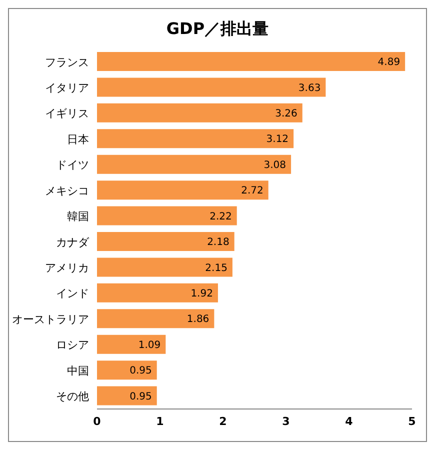 Image resolution: width=435 pixels, height=450 pixels. Describe the element at coordinates (72, 397) in the screenshot. I see `y-tick-label: その他` at that location.